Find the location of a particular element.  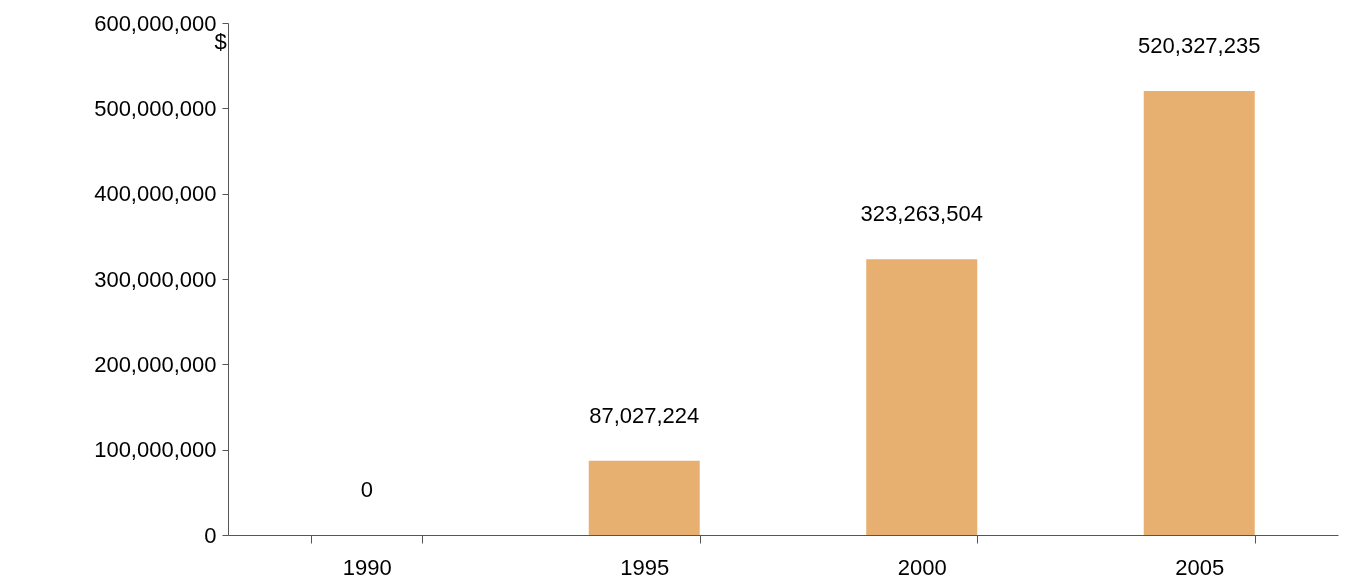

y-tick-label: 300,000,000 is located at coordinates (155, 279).